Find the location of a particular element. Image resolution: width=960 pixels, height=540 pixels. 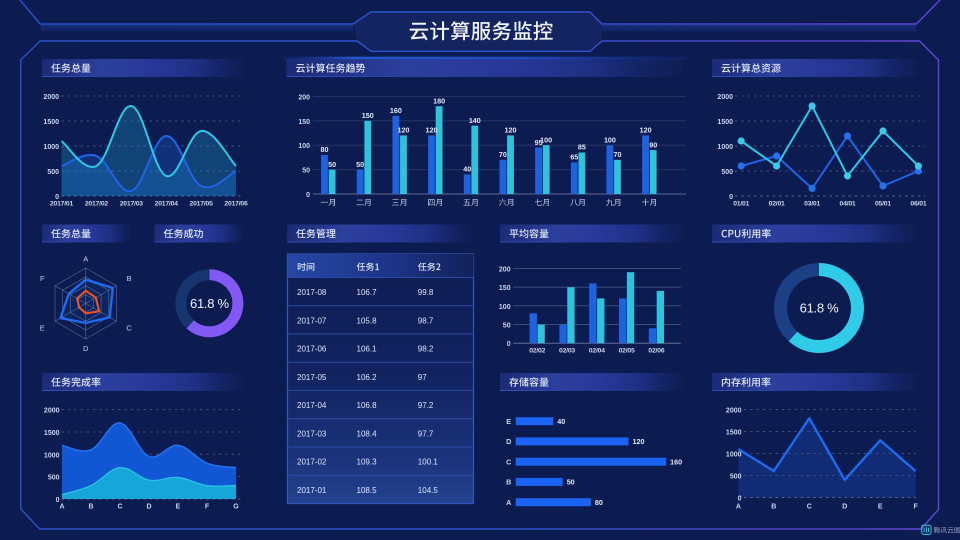

svg-text: 04/01 is located at coordinates (848, 204).